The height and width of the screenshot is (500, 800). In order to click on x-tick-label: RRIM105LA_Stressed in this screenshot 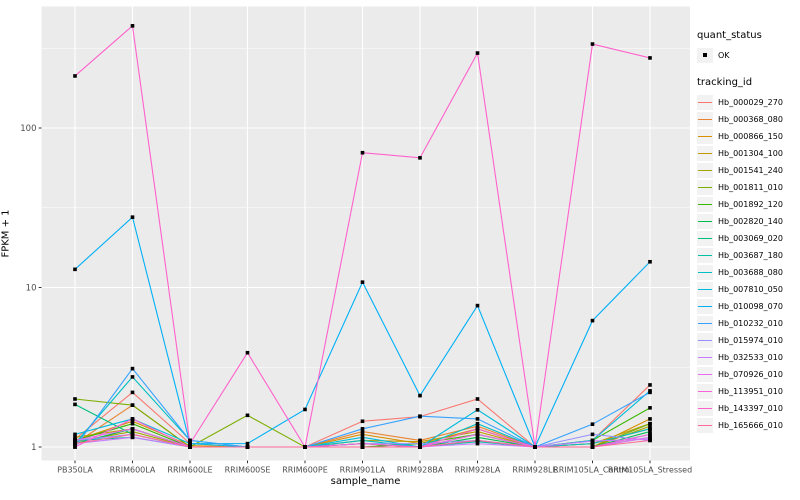, I will do `click(650, 470)`.